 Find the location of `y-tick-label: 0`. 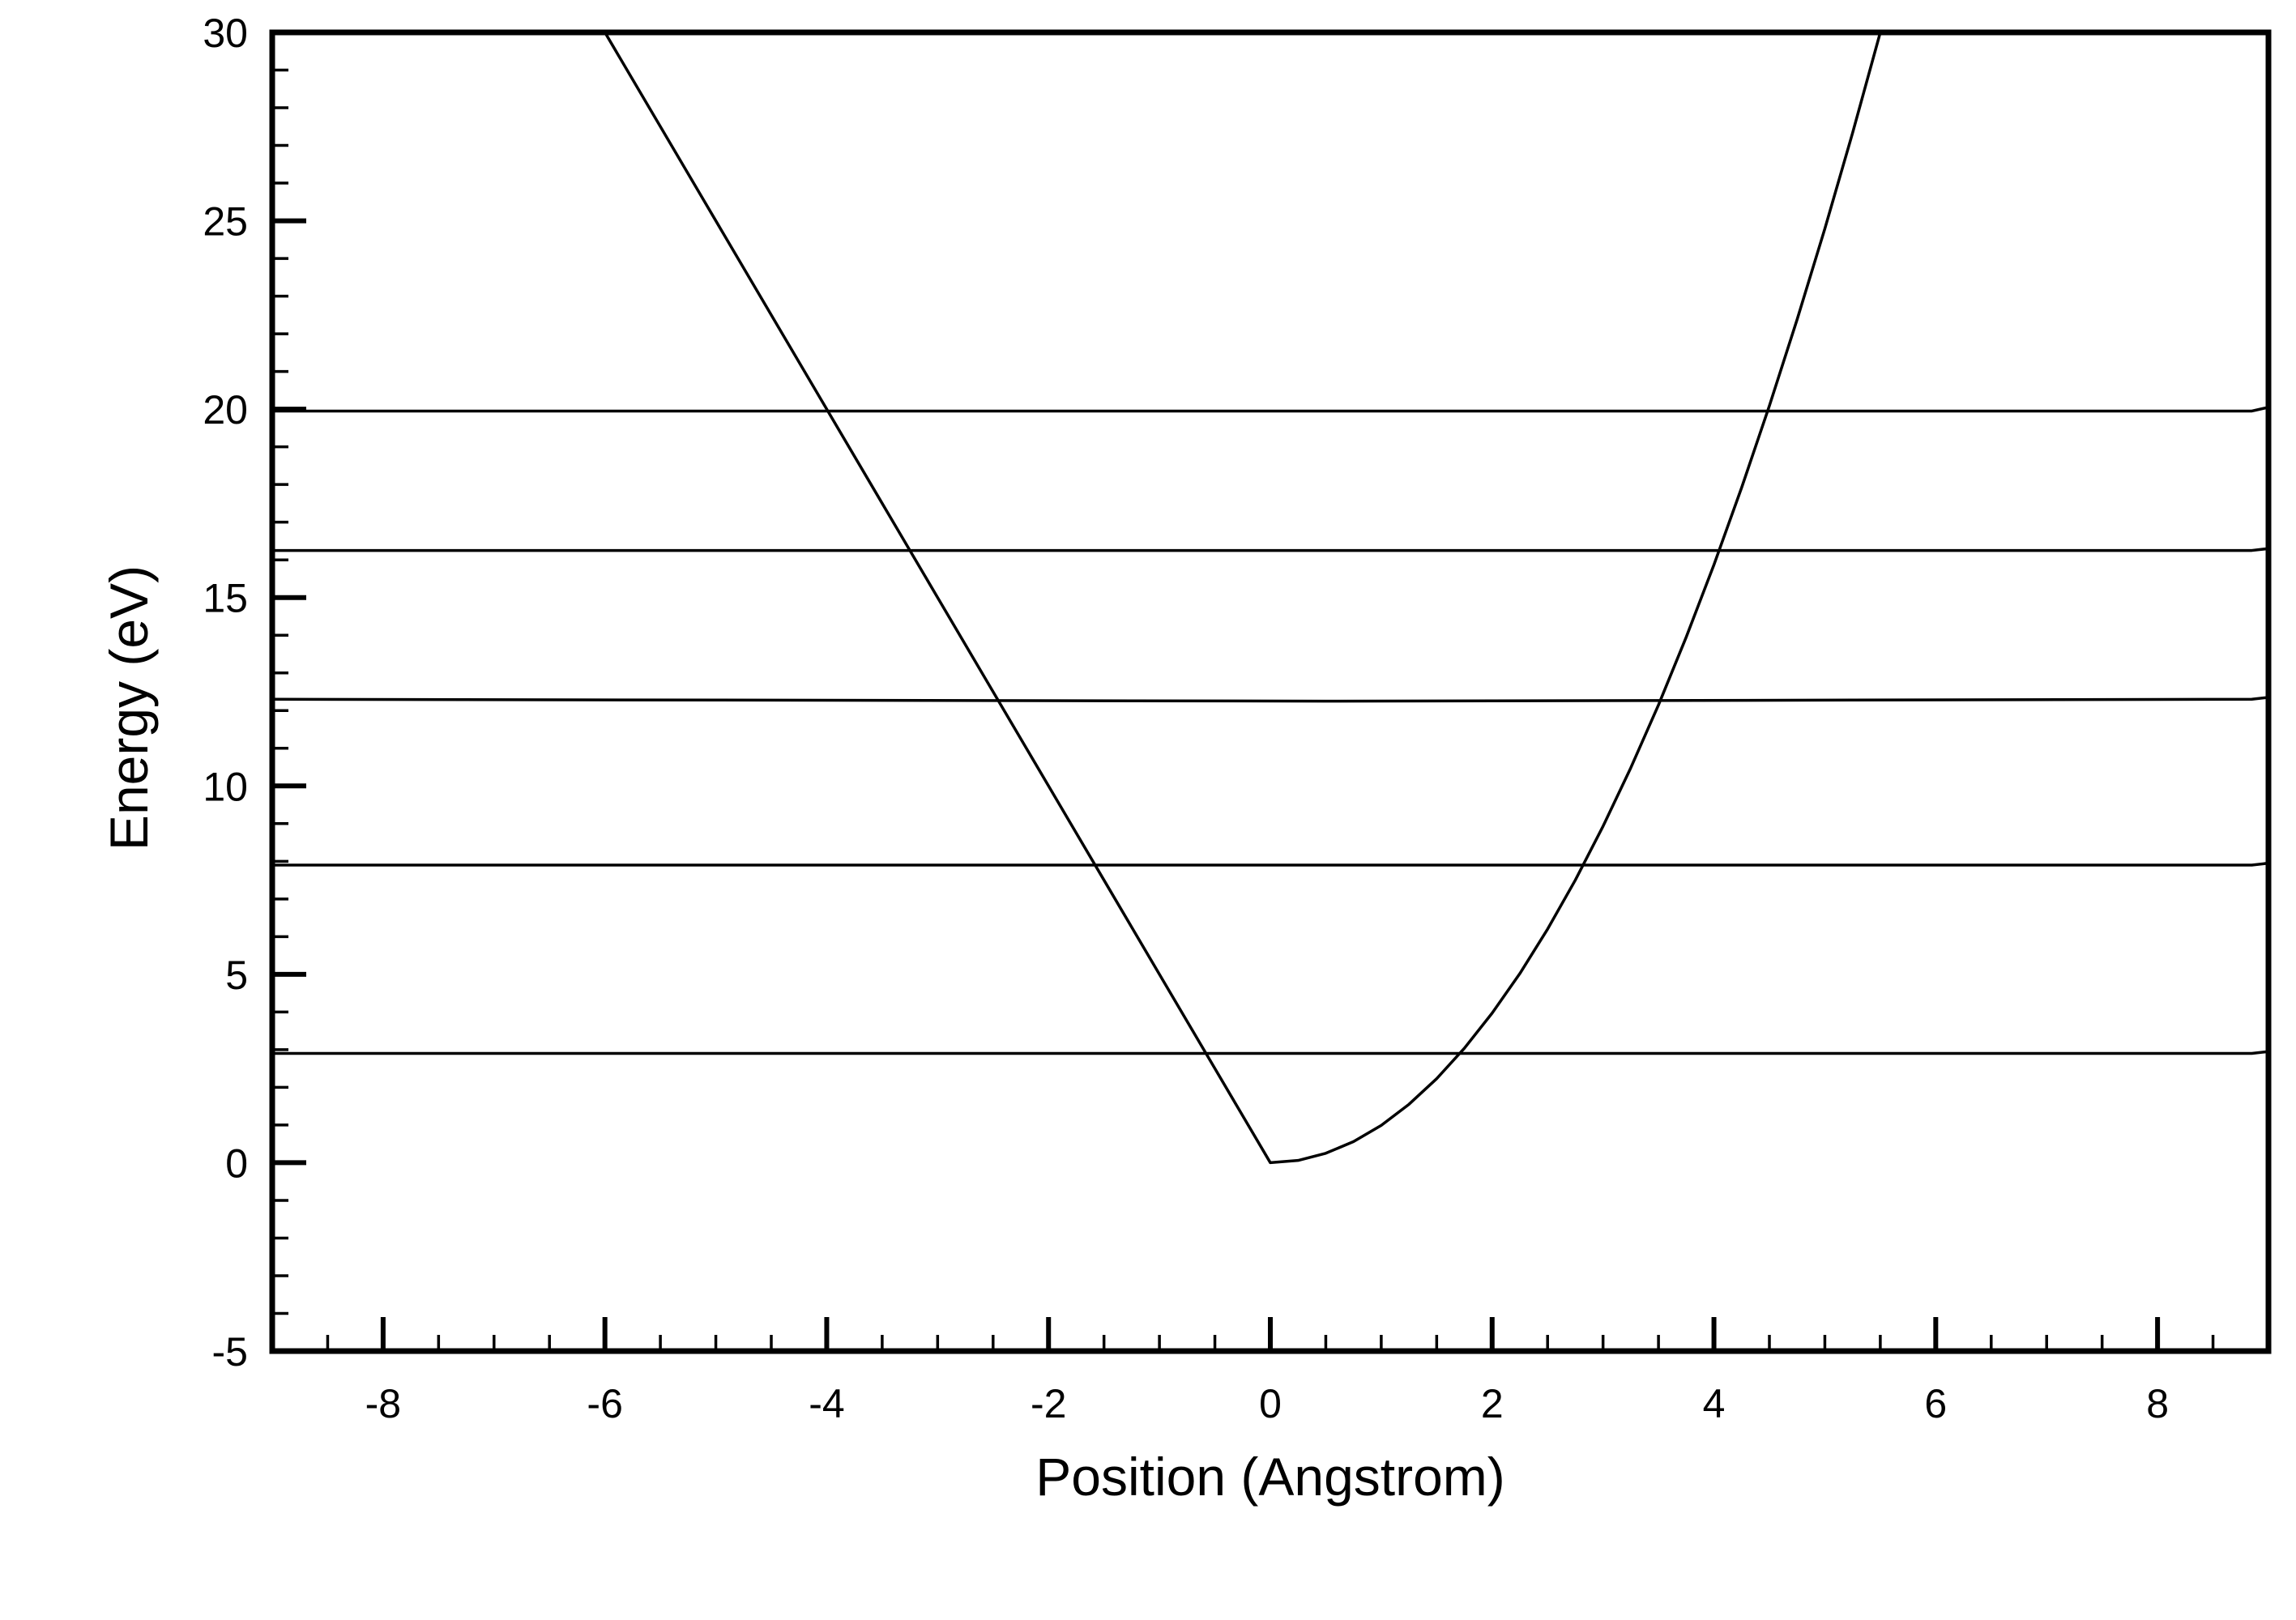

y-tick-label: 0 is located at coordinates (236, 1163).